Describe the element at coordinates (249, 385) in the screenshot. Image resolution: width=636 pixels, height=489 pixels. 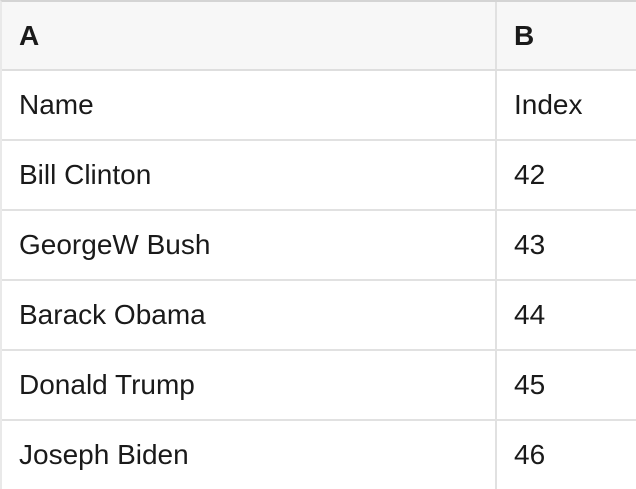
I see `table-cell: Donald Trump` at that location.